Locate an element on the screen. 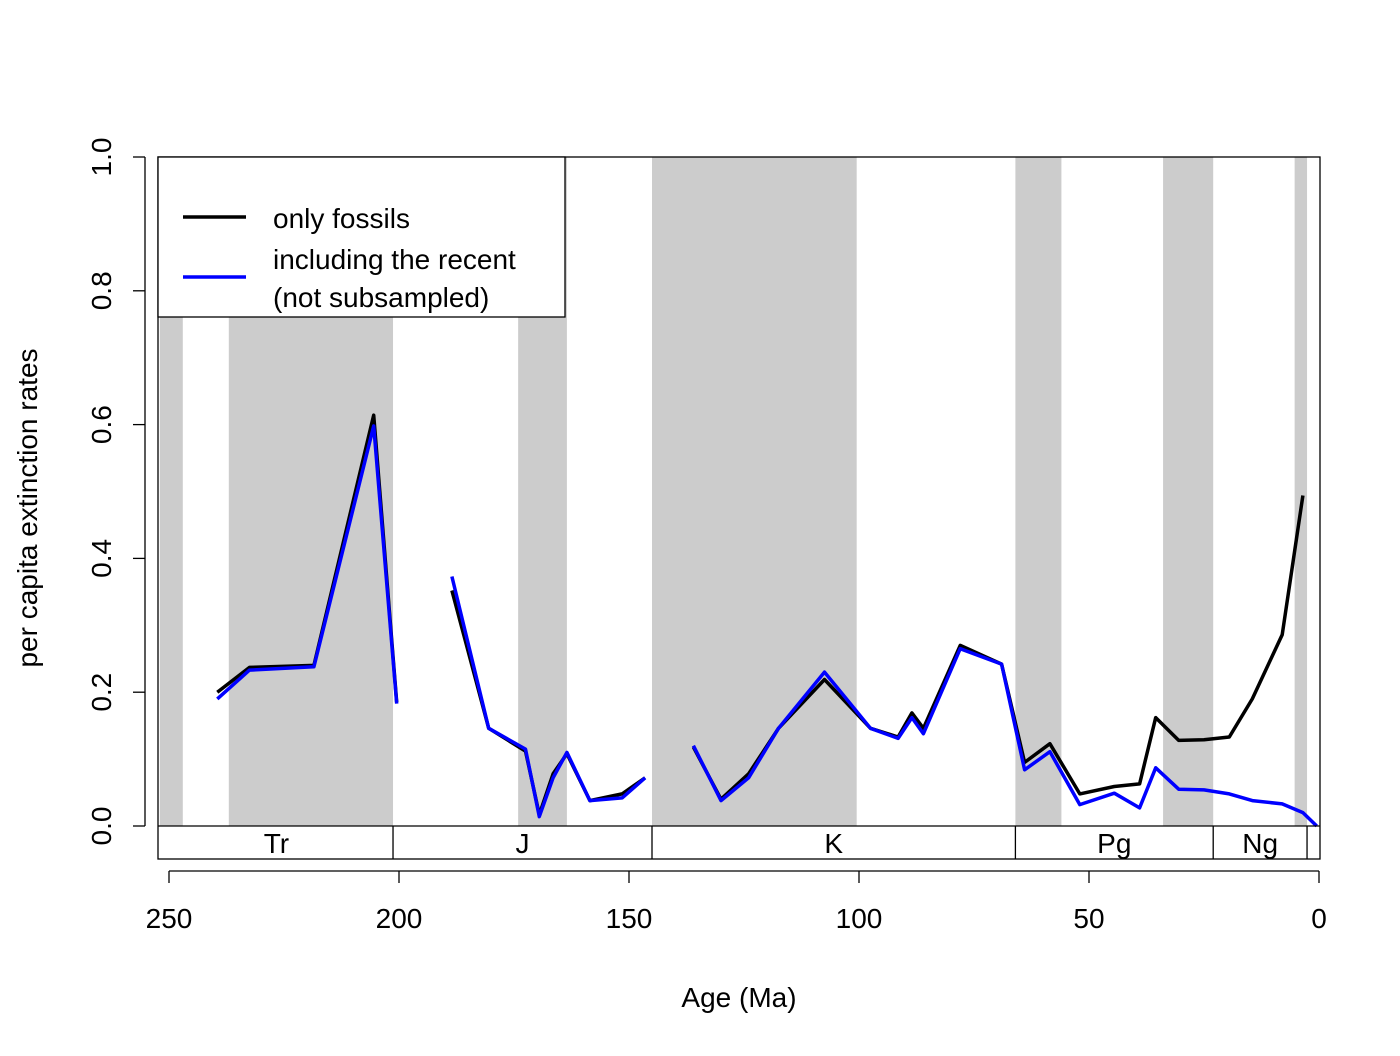 The image size is (1400, 1056). period-label-Ng: Ng is located at coordinates (1260, 843).